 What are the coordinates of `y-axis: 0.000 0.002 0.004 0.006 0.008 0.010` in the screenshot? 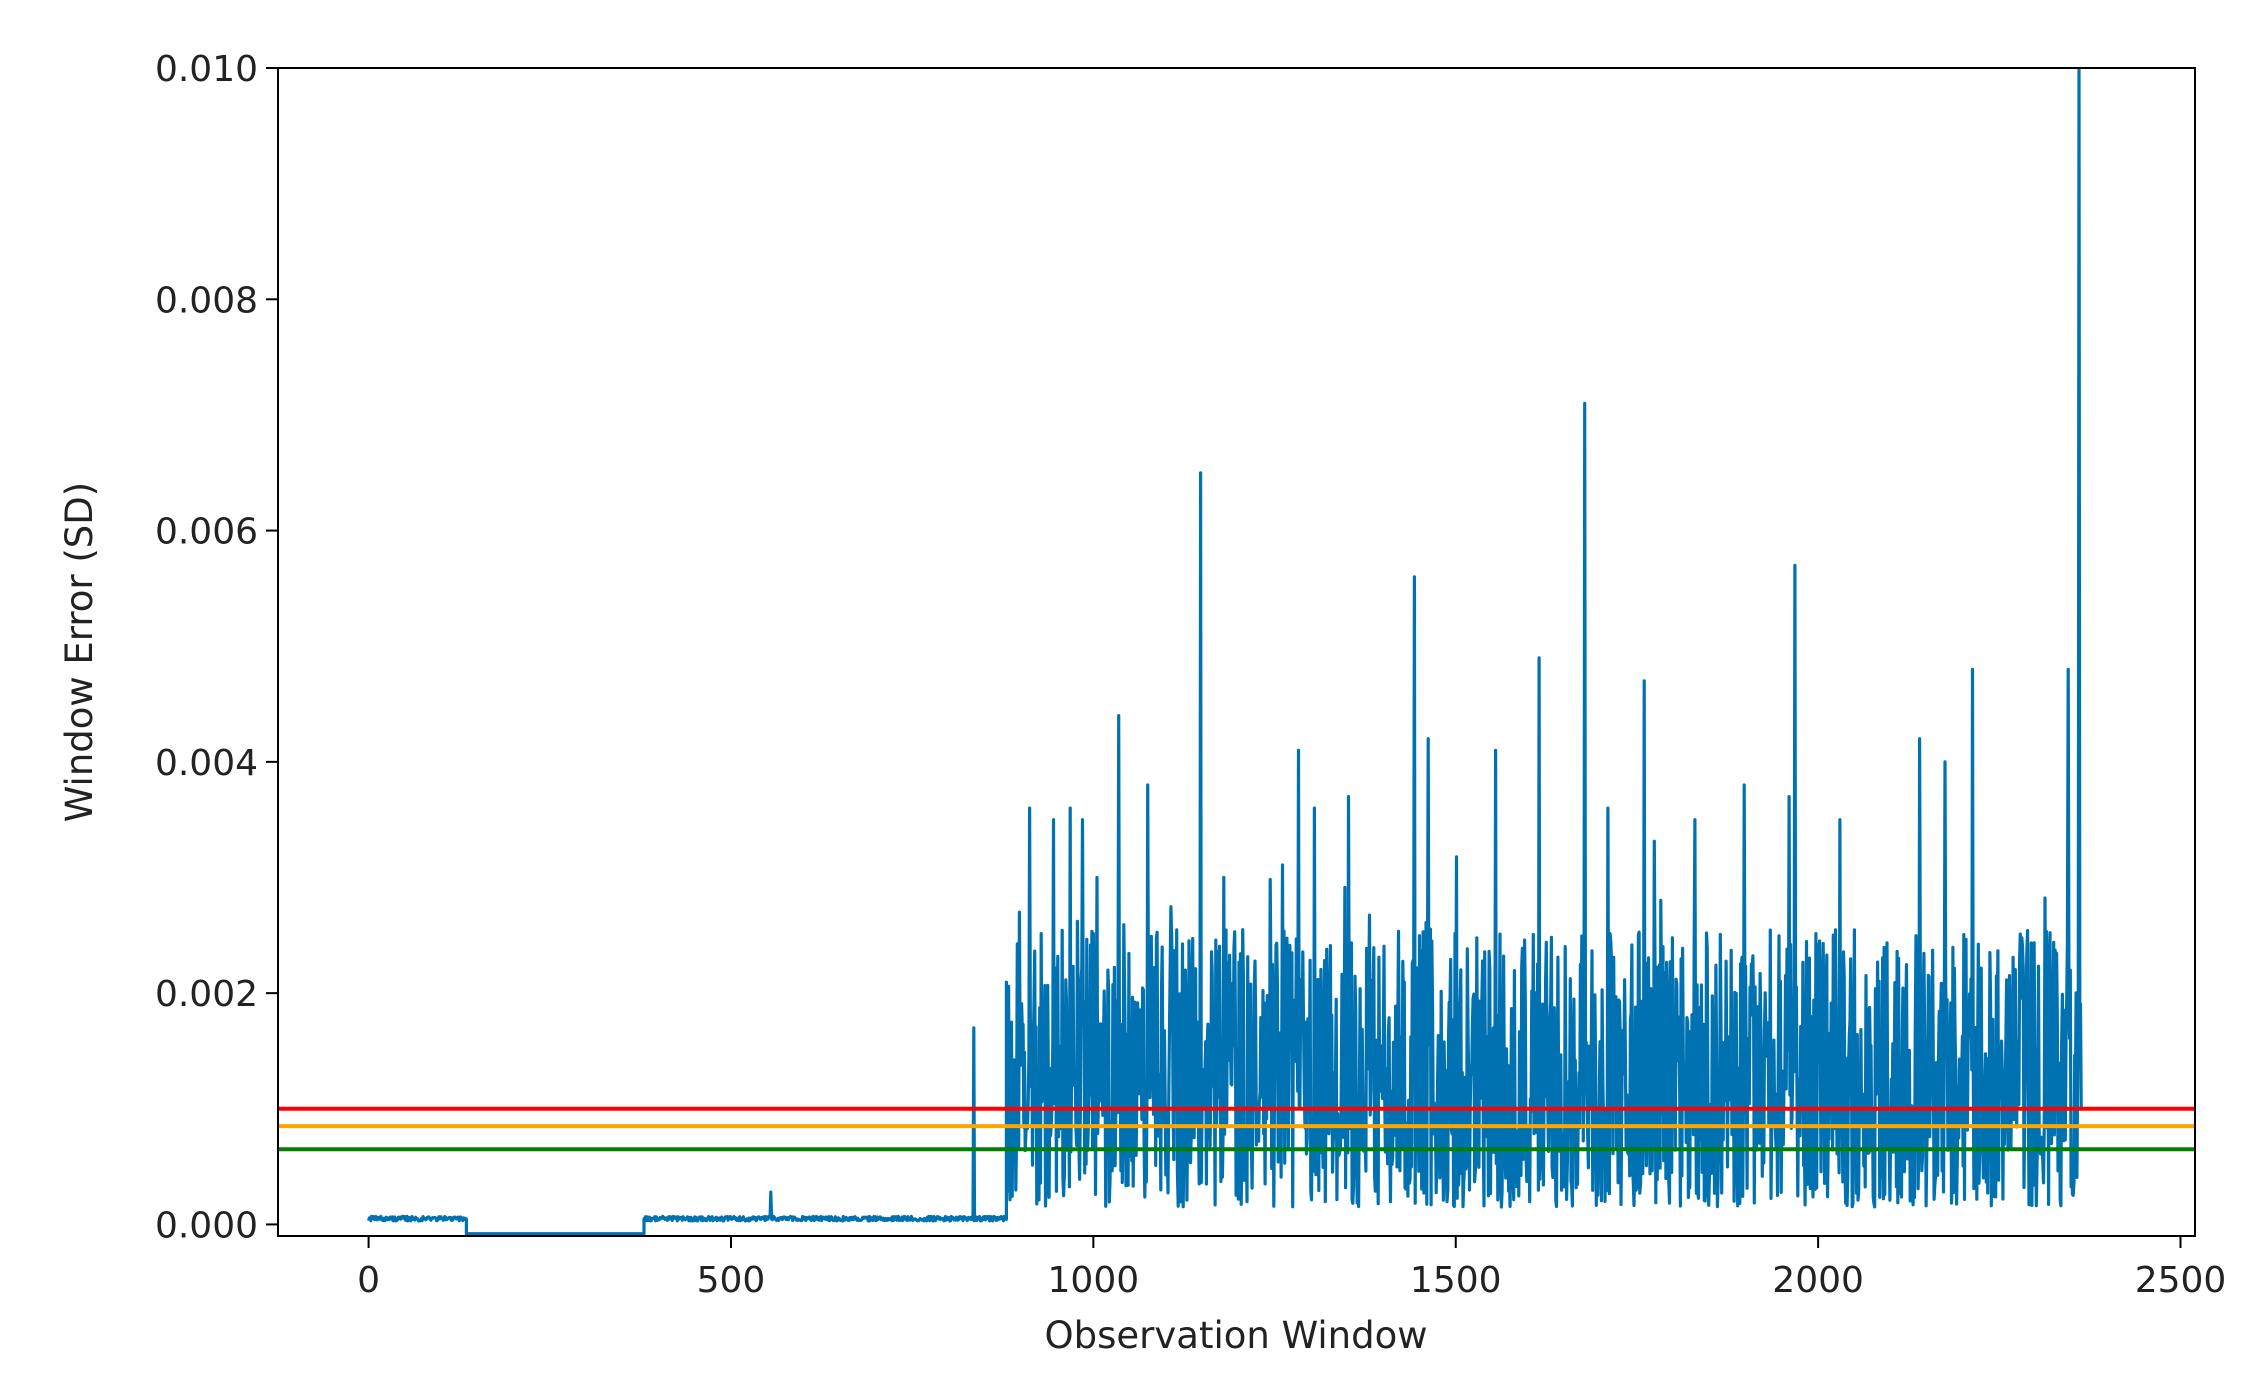 It's located at (216, 647).